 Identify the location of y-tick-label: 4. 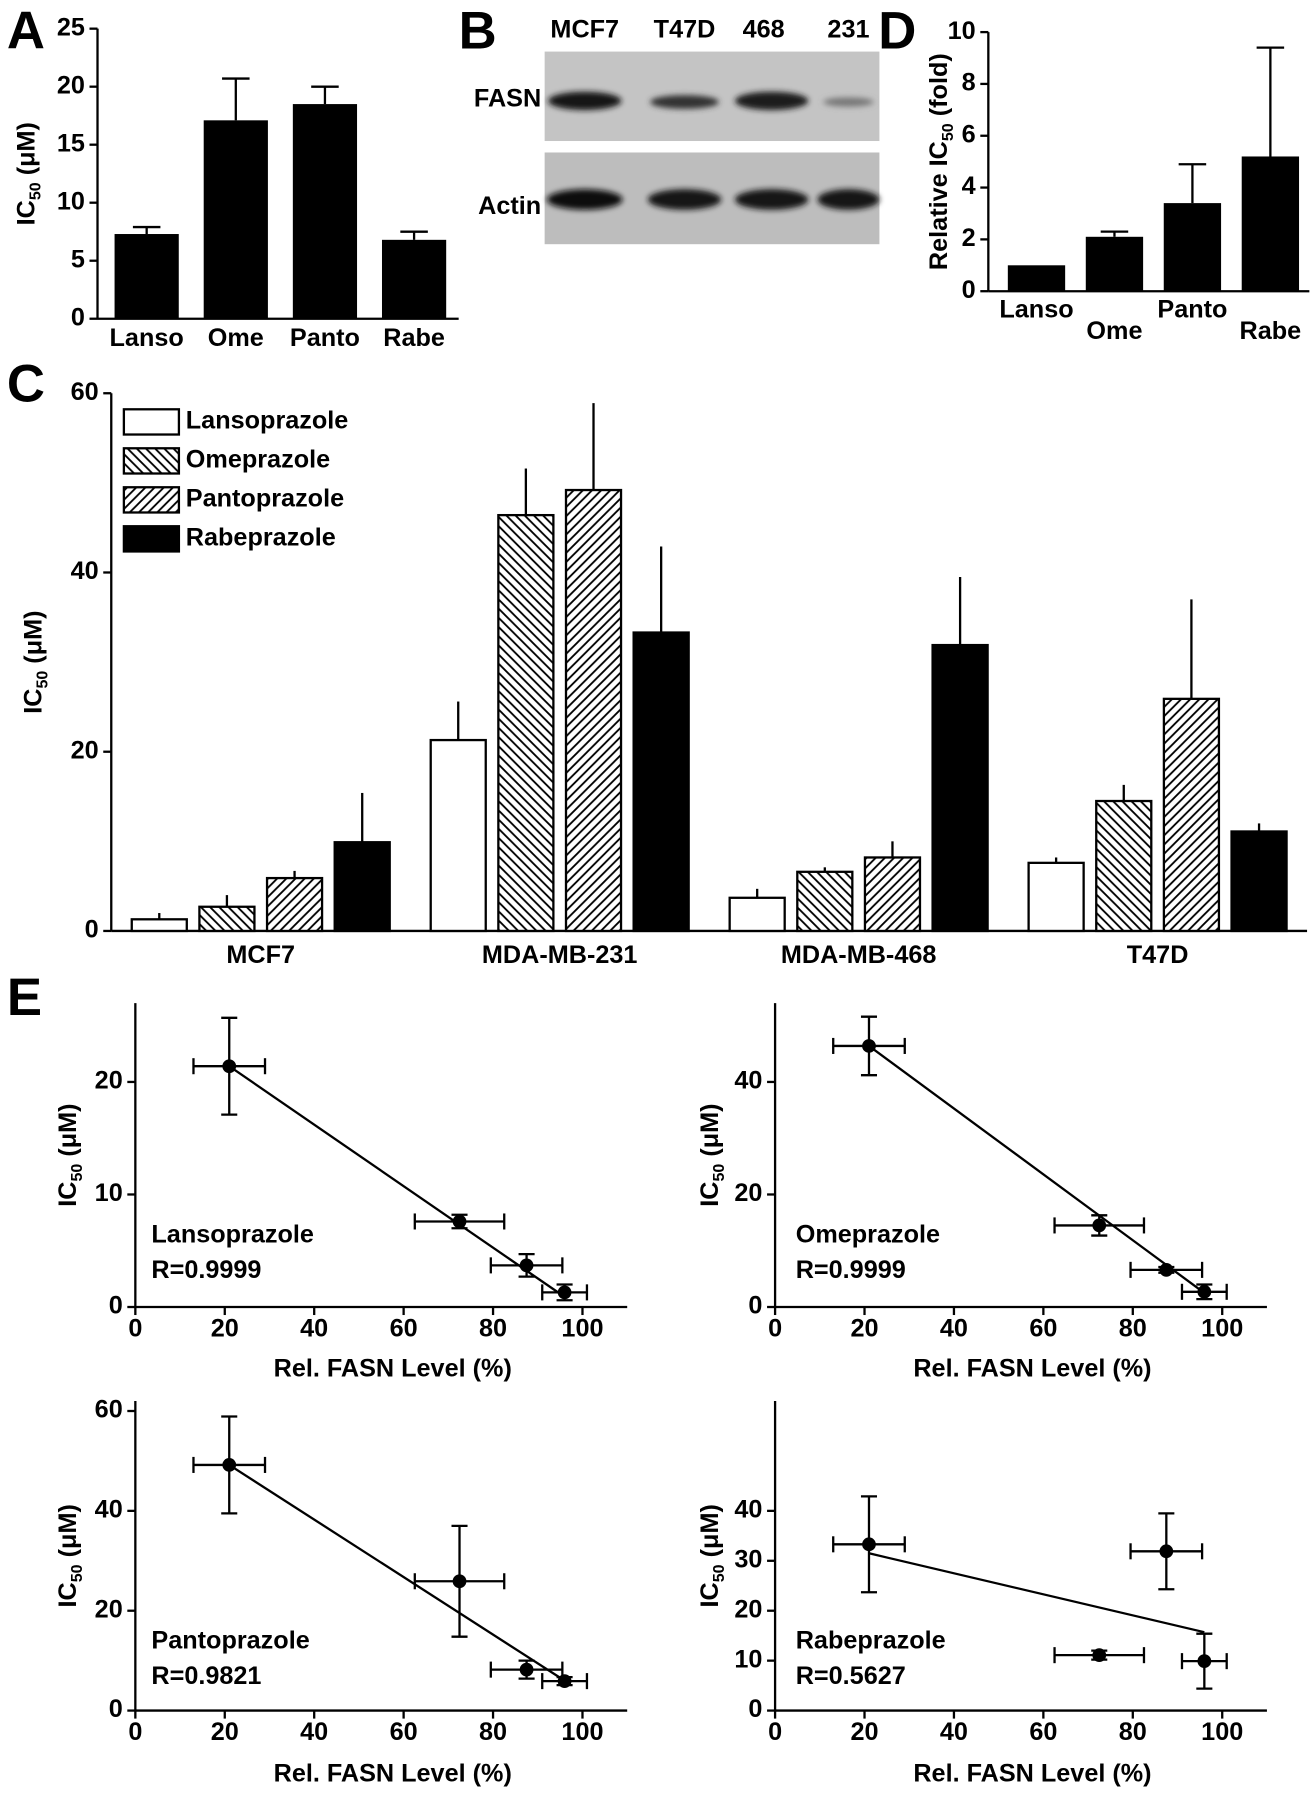
(969, 186).